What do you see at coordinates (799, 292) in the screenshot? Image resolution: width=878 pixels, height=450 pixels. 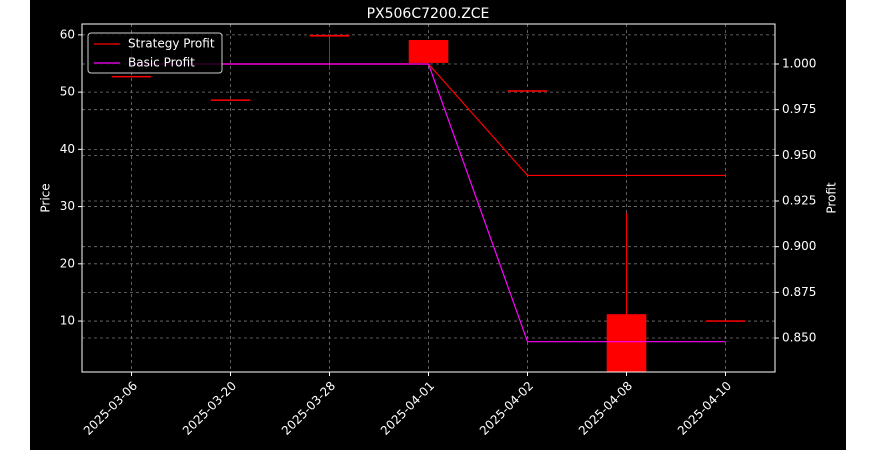 I see `y2-tick-label: 0.875` at bounding box center [799, 292].